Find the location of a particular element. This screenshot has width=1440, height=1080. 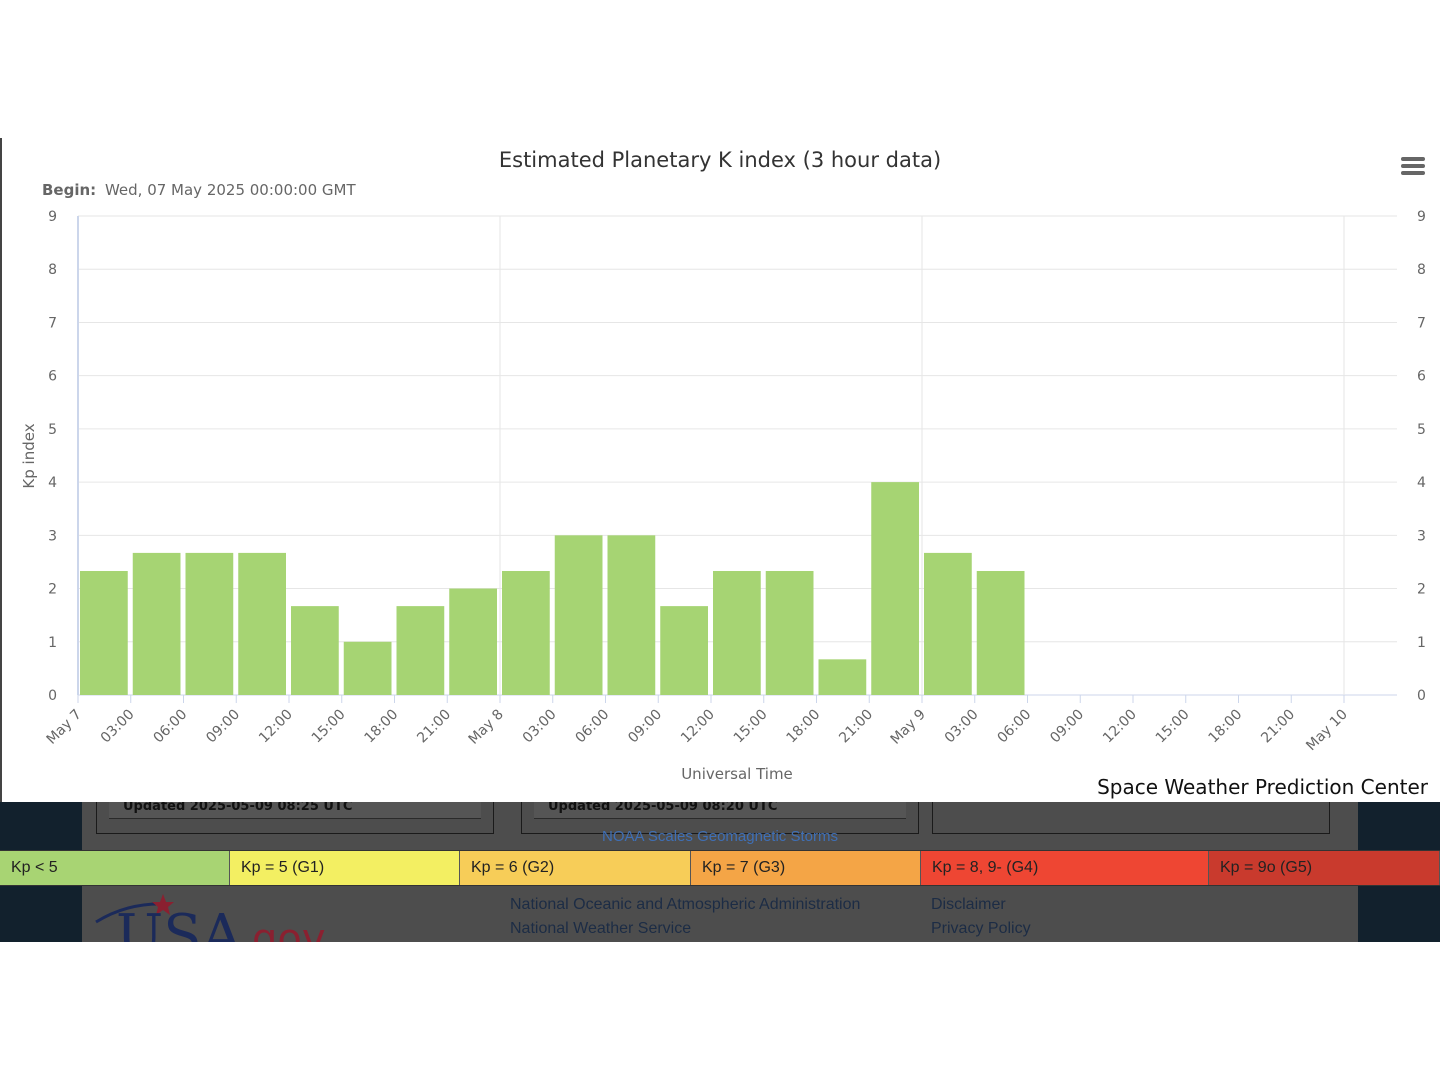

x-tick-label-3: 09:00 is located at coordinates (223, 727).